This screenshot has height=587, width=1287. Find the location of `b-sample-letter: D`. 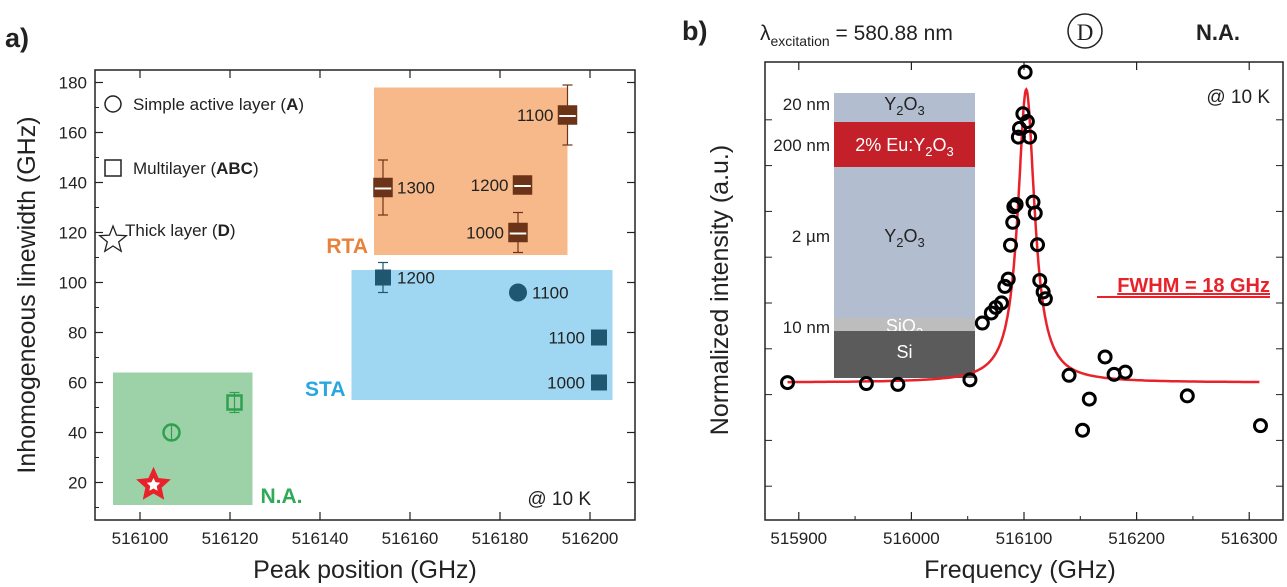

b-sample-letter: D is located at coordinates (1085, 32).